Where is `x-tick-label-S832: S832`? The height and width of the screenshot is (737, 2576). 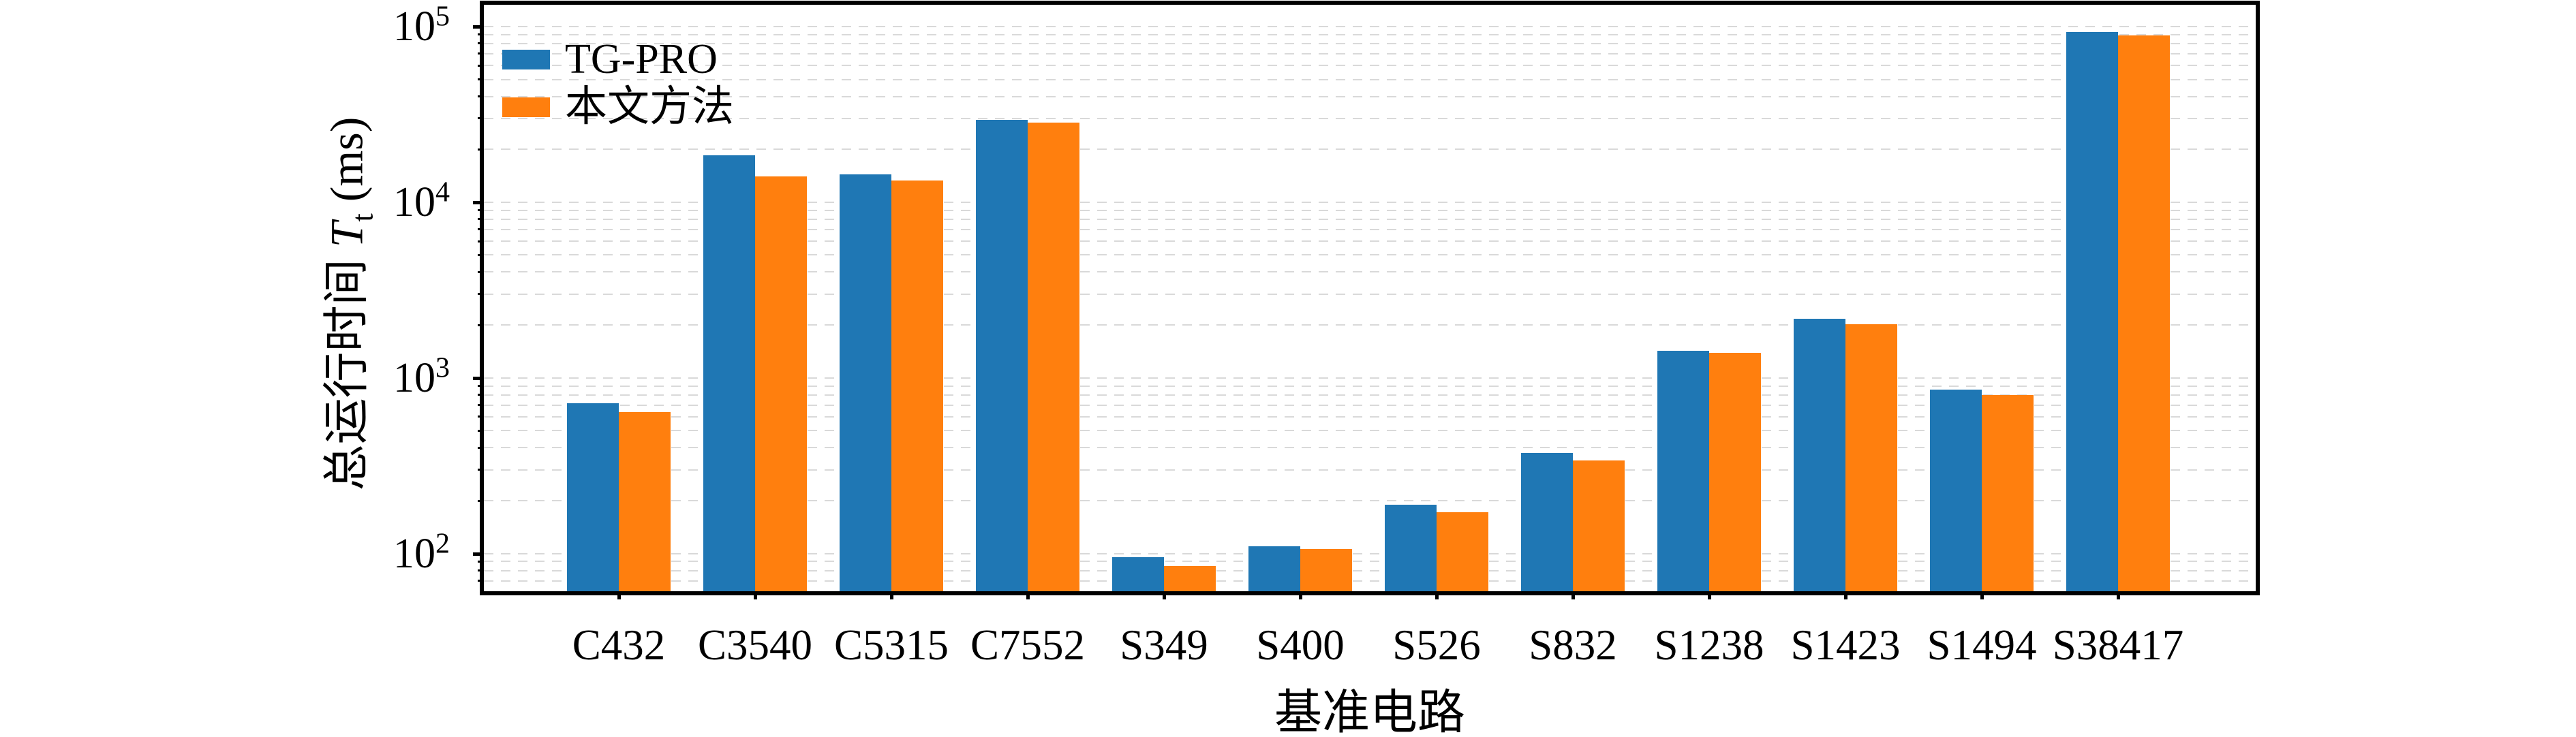
x-tick-label-S832: S832 is located at coordinates (1573, 645).